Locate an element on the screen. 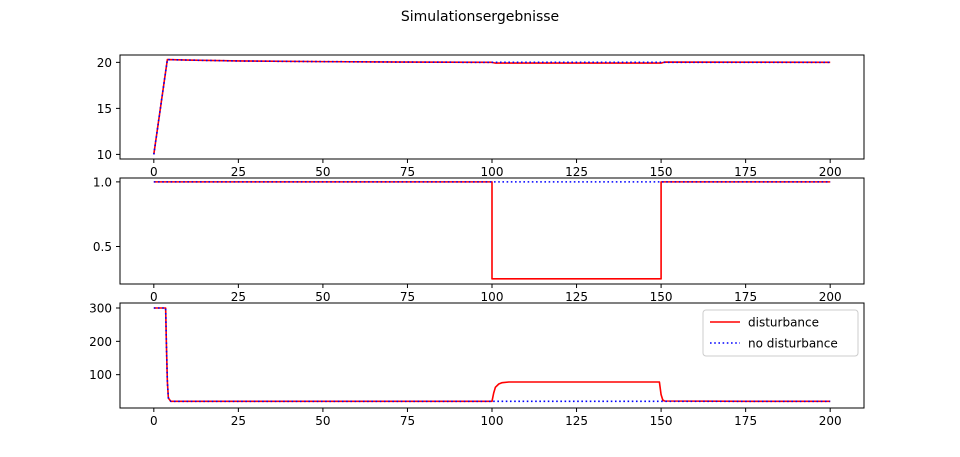 Image resolution: width=960 pixels, height=457 pixels. legend-box is located at coordinates (780, 333).